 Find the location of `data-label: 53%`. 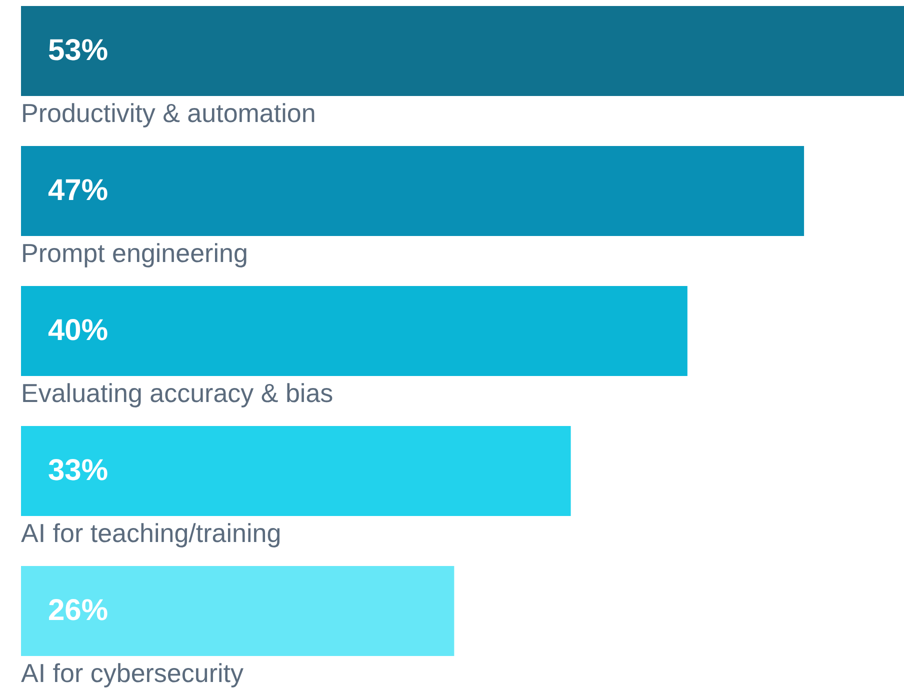

data-label: 53% is located at coordinates (78, 50).